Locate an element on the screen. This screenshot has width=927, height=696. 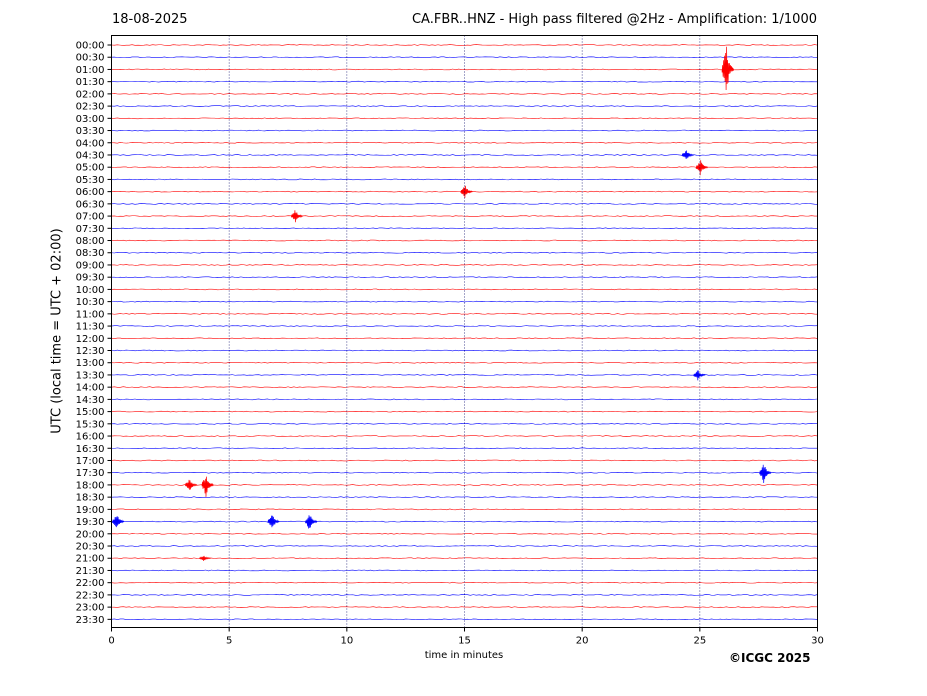
y-tick-label: 18:00 is located at coordinates (90, 485).